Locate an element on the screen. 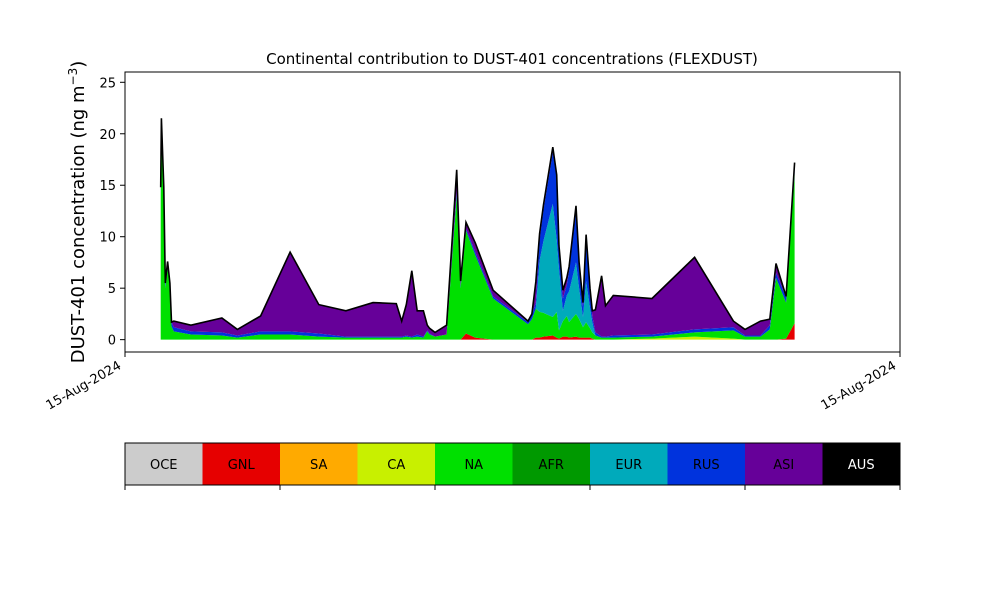 Image resolution: width=1000 pixels, height=604 pixels. y-axis-label: DUST-401 concentration (ng m−3) is located at coordinates (77, 212).